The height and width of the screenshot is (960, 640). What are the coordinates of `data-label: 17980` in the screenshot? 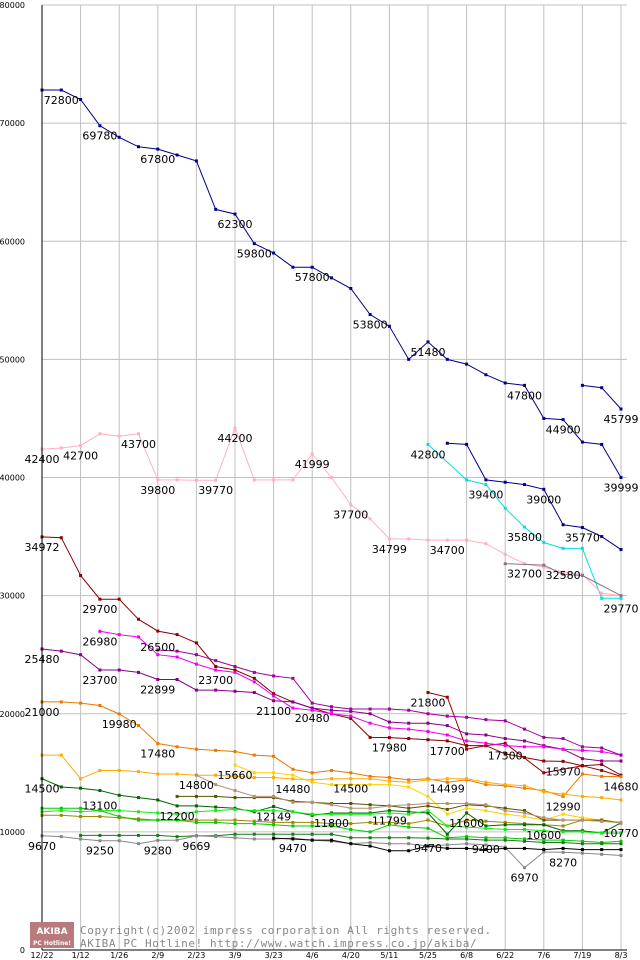 It's located at (389, 748).